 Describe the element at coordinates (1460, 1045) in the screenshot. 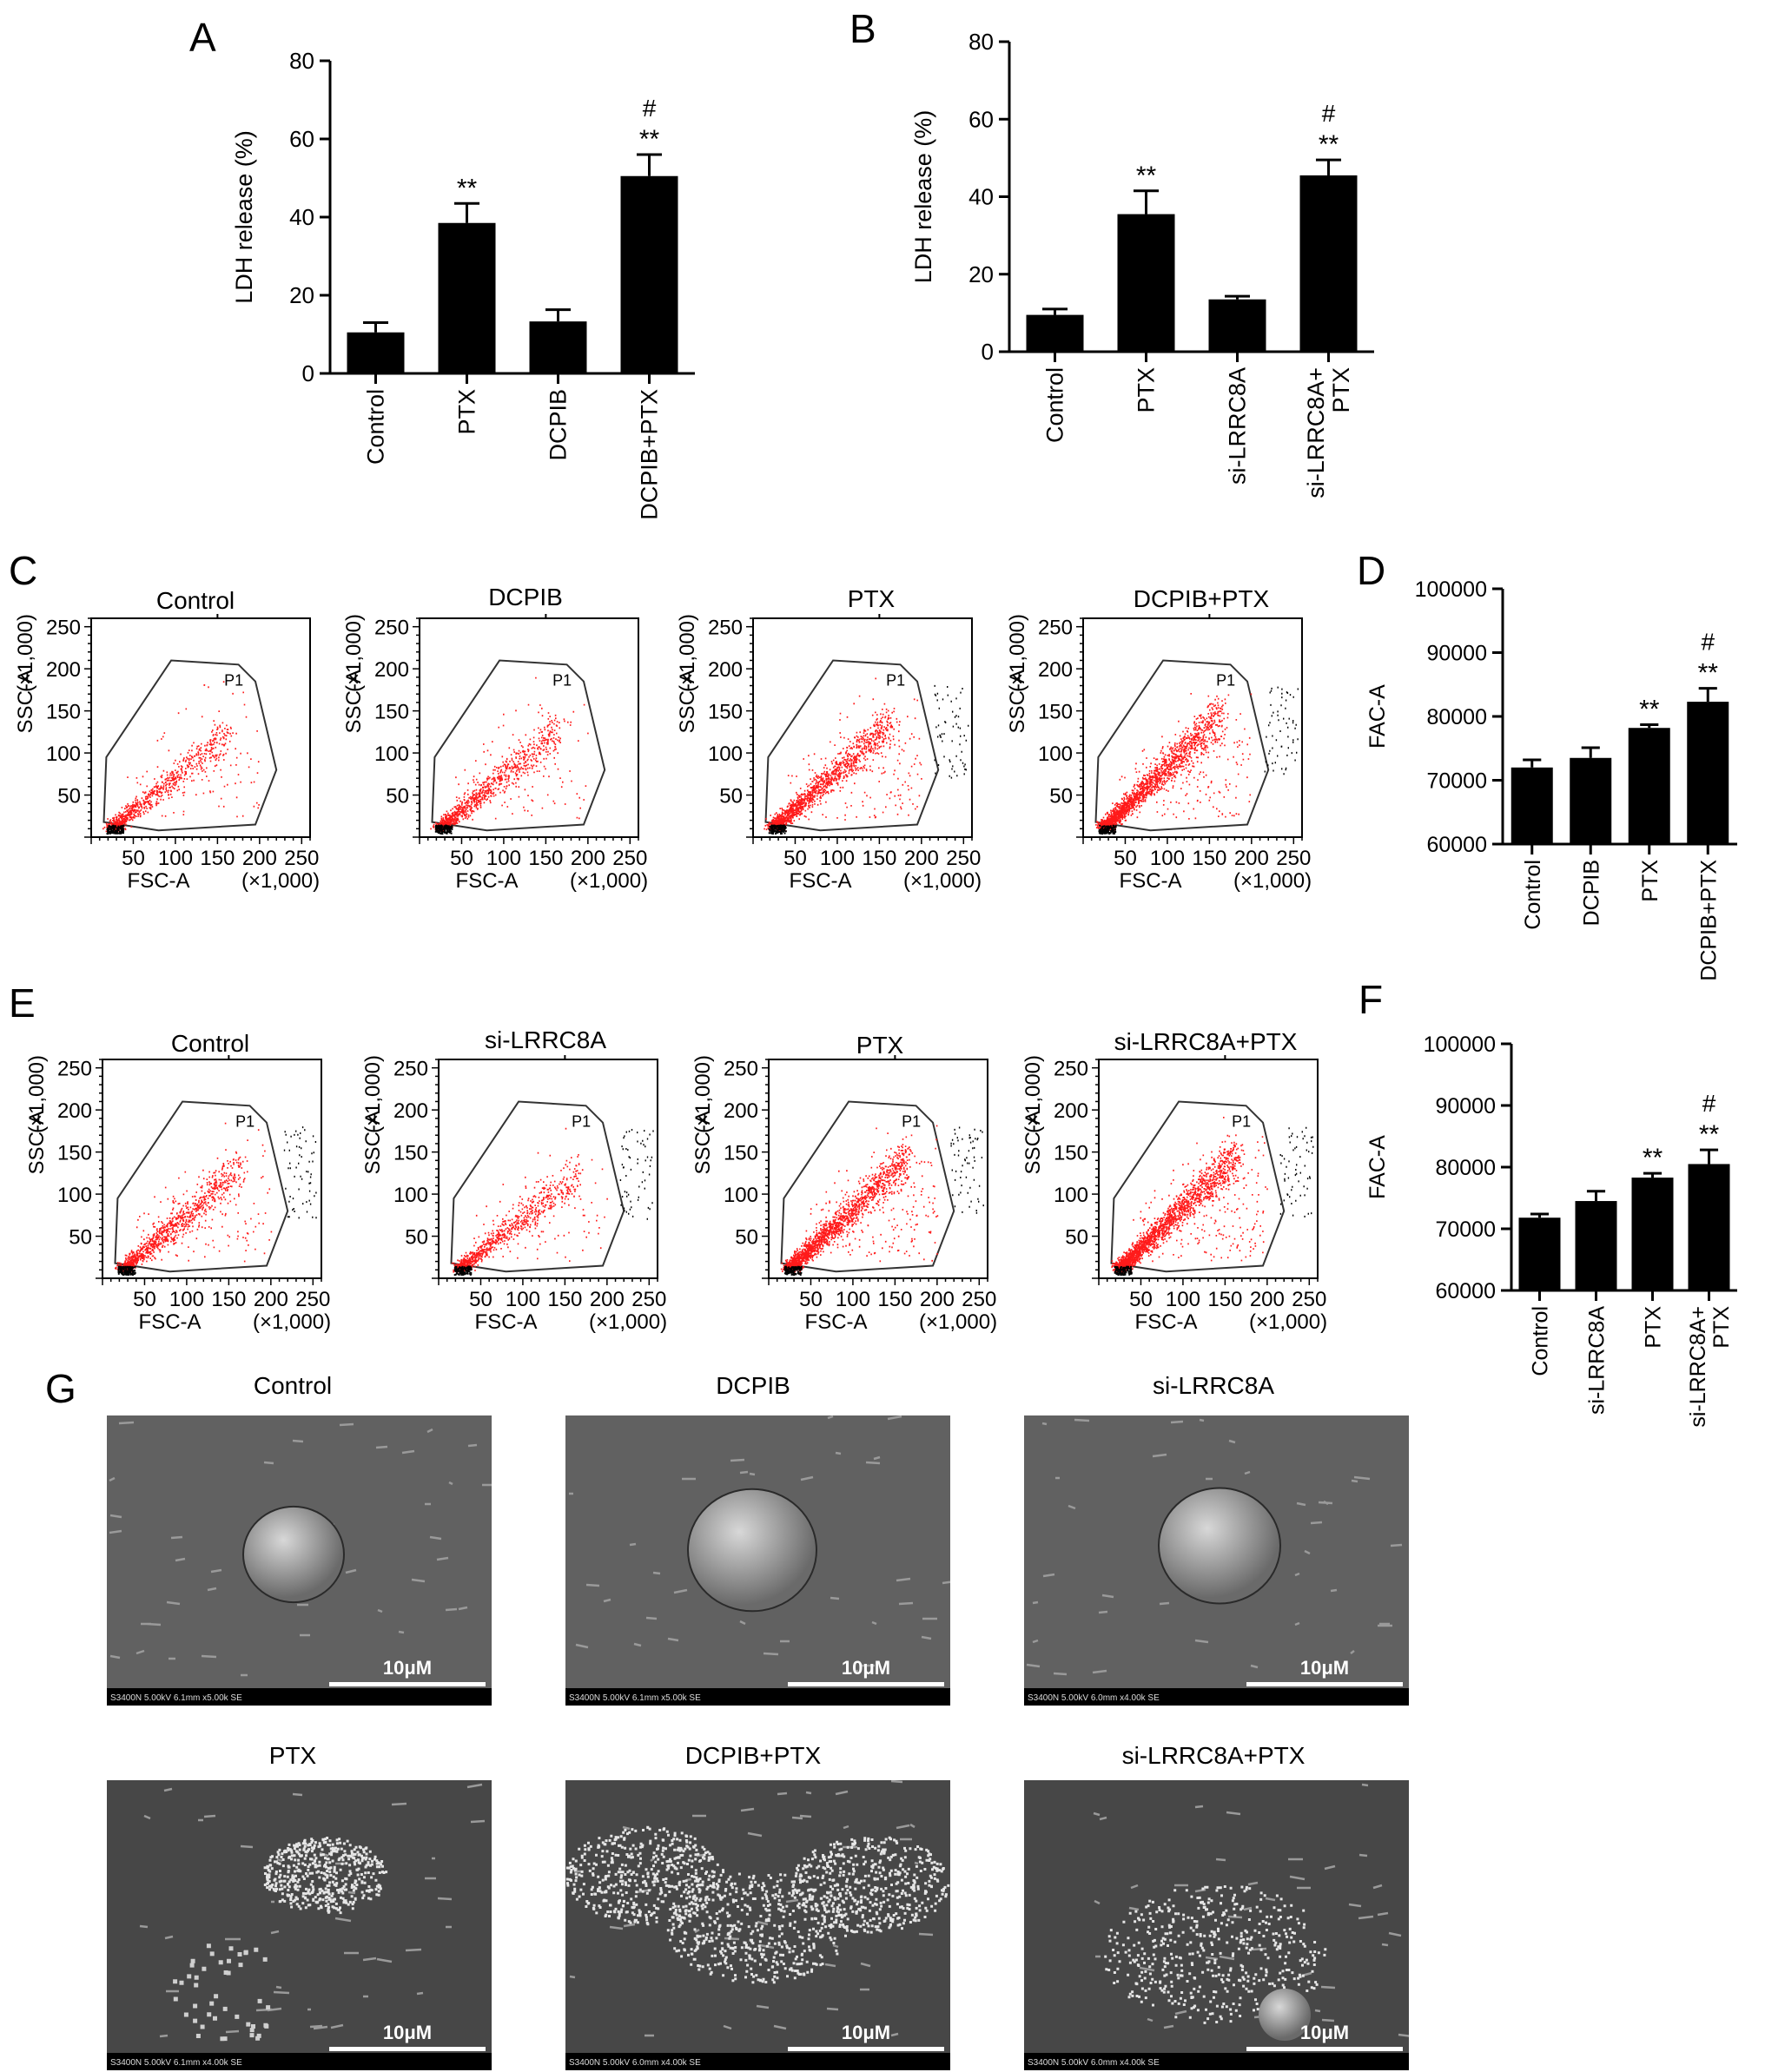

I see `y-tick-label: 100000` at that location.